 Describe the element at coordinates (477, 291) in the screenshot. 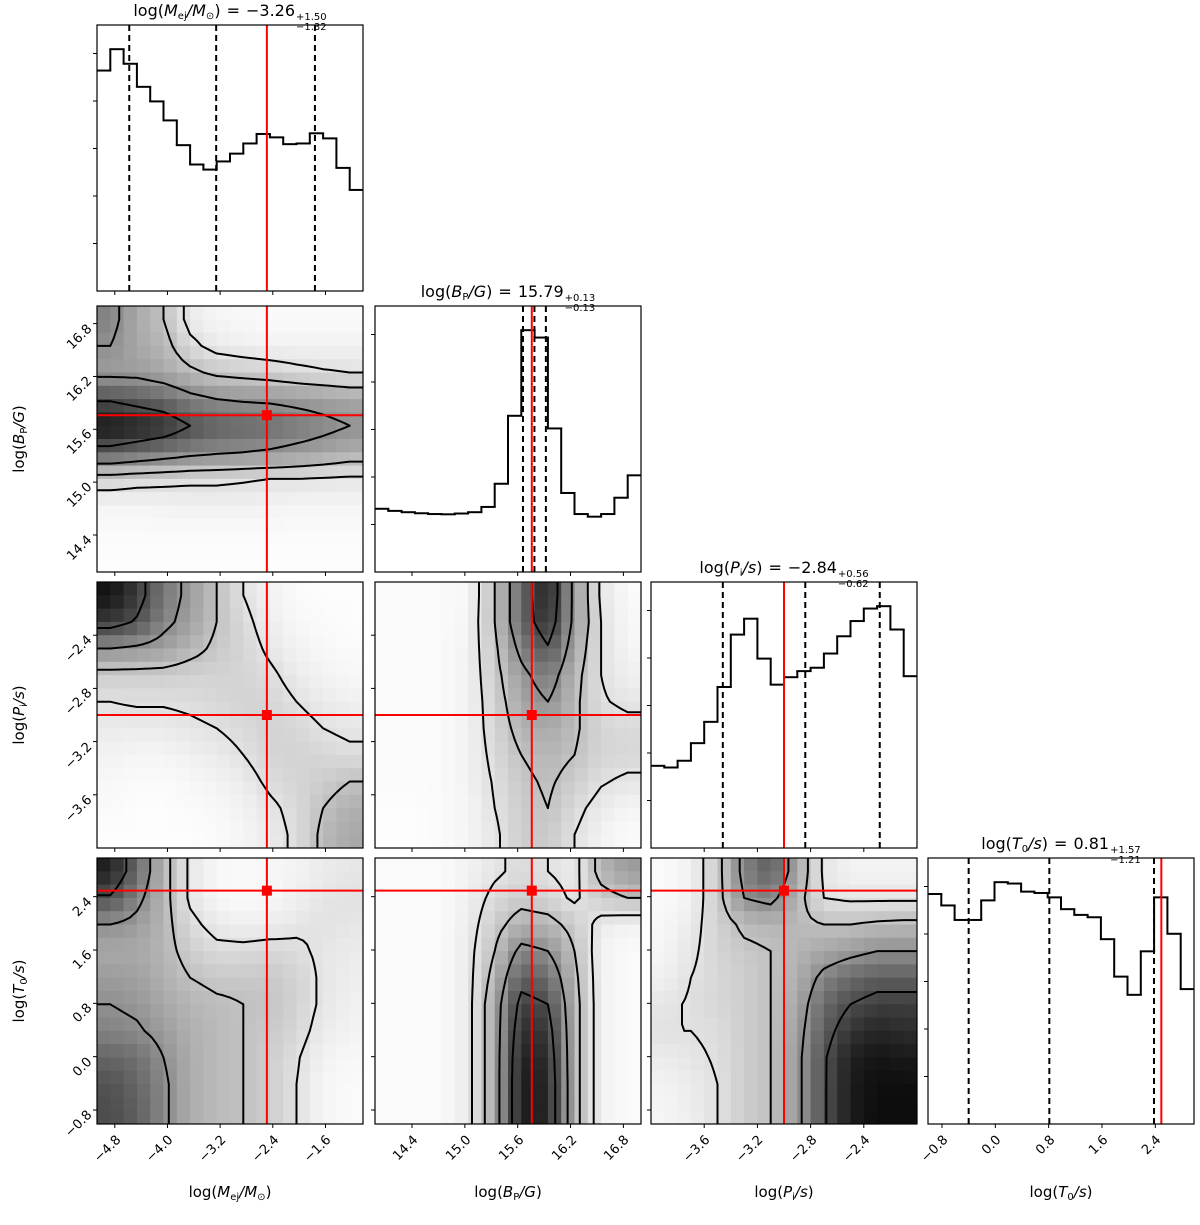

I see `label-unit: /G` at that location.